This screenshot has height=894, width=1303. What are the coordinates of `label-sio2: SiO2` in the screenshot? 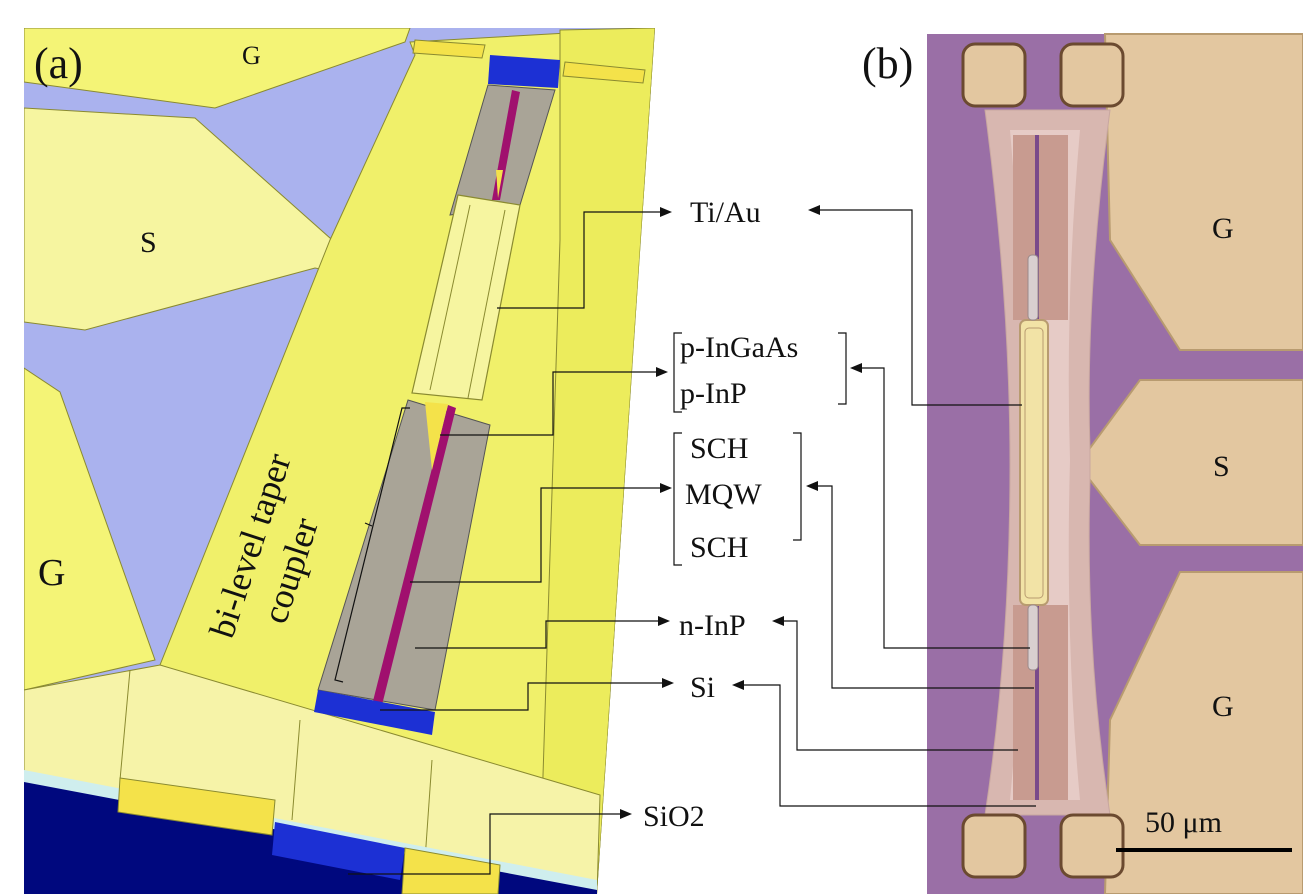 It's located at (674, 816).